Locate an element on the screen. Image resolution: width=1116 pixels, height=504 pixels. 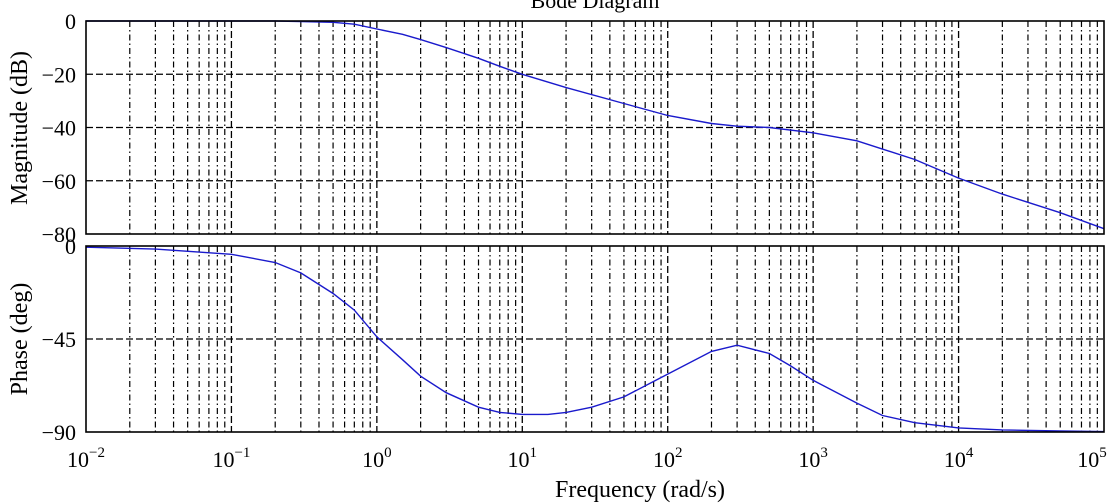
y-tick-label: −60 is located at coordinates (59, 181).